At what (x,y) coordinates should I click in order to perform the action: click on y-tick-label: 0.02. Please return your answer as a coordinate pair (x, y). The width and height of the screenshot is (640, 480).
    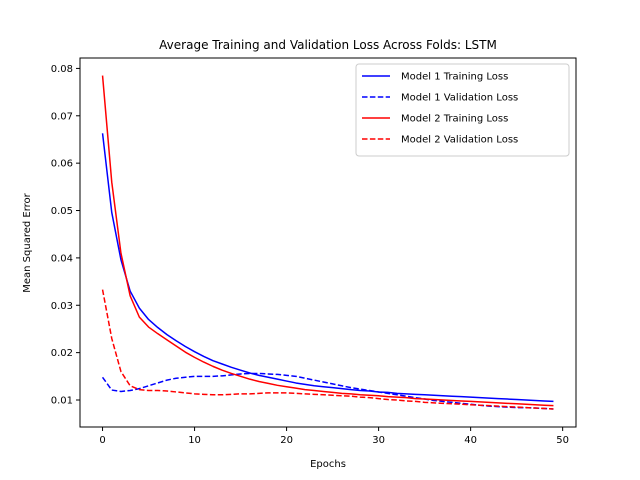
    Looking at the image, I should click on (62, 353).